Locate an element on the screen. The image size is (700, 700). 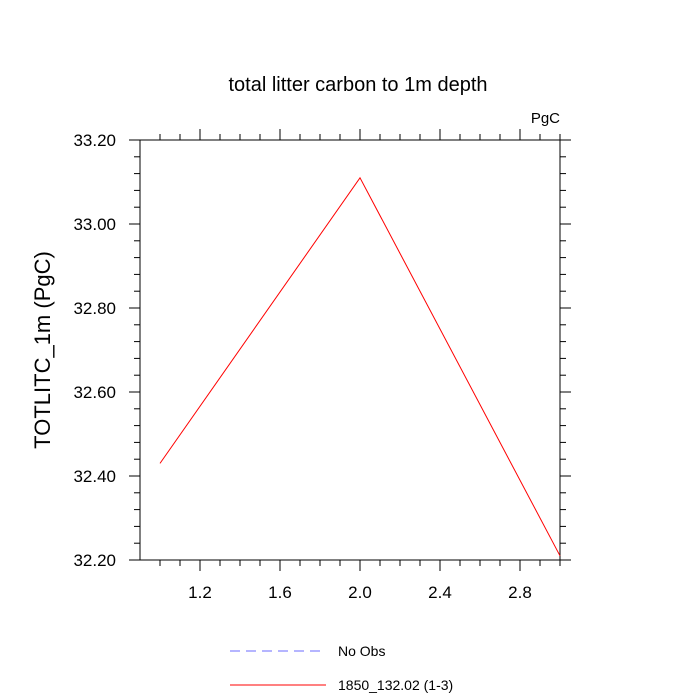
legend-label: 1850_132.02 (1-3) is located at coordinates (395, 685).